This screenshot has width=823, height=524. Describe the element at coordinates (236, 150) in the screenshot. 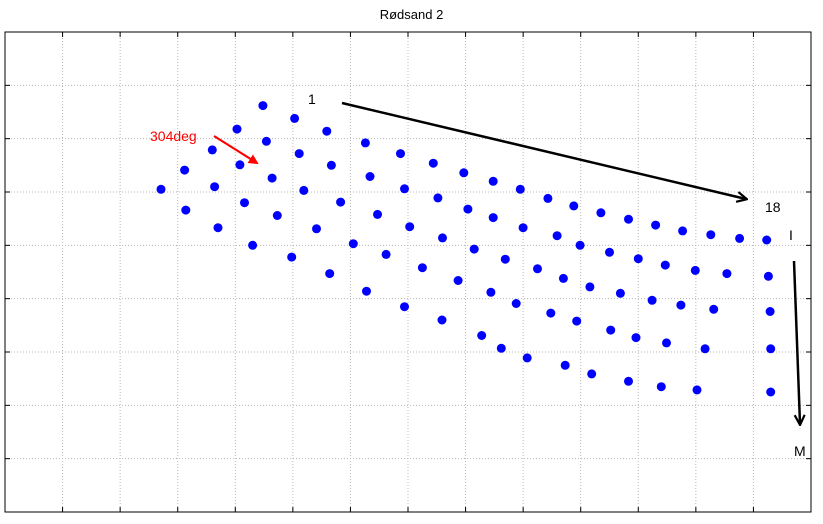

I see `heading-arrow` at that location.